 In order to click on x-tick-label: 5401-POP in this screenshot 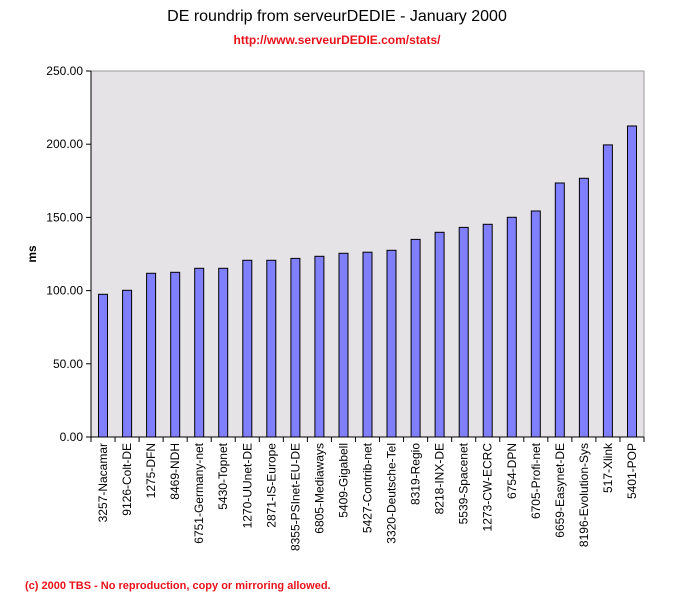, I will do `click(632, 471)`.